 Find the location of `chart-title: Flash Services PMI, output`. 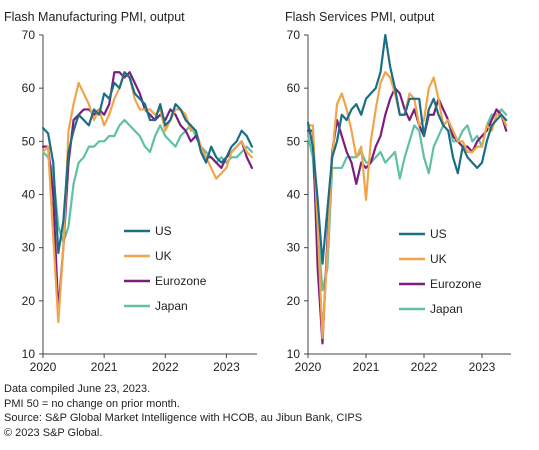

chart-title: Flash Services PMI, output is located at coordinates (360, 17).